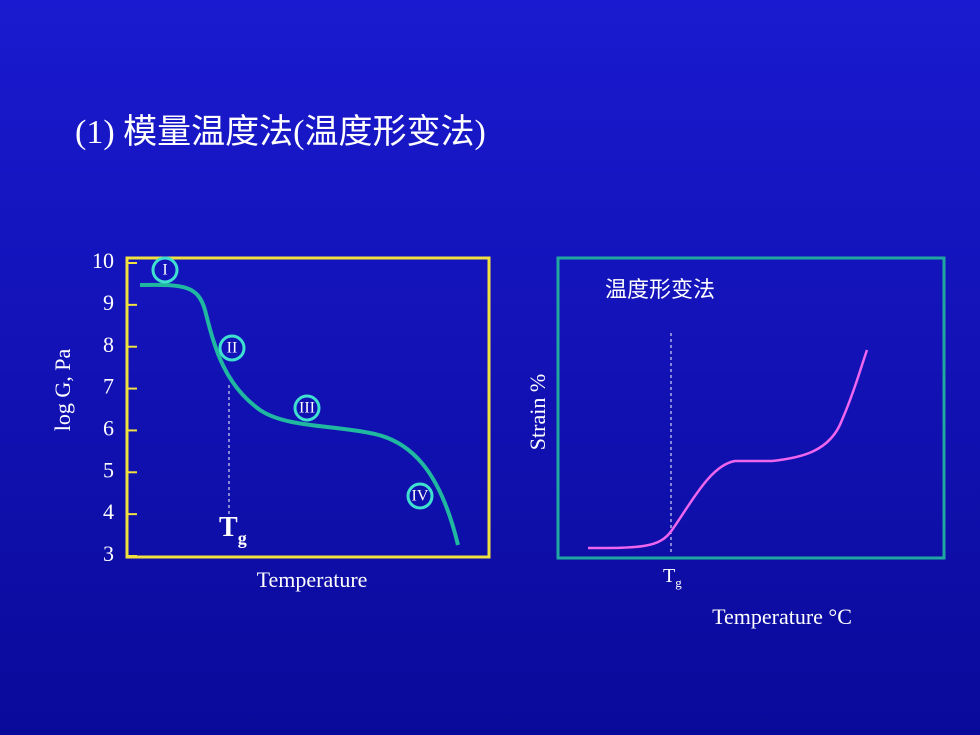 The width and height of the screenshot is (980, 735). I want to click on x-axis-label: Temperature, so click(312, 579).